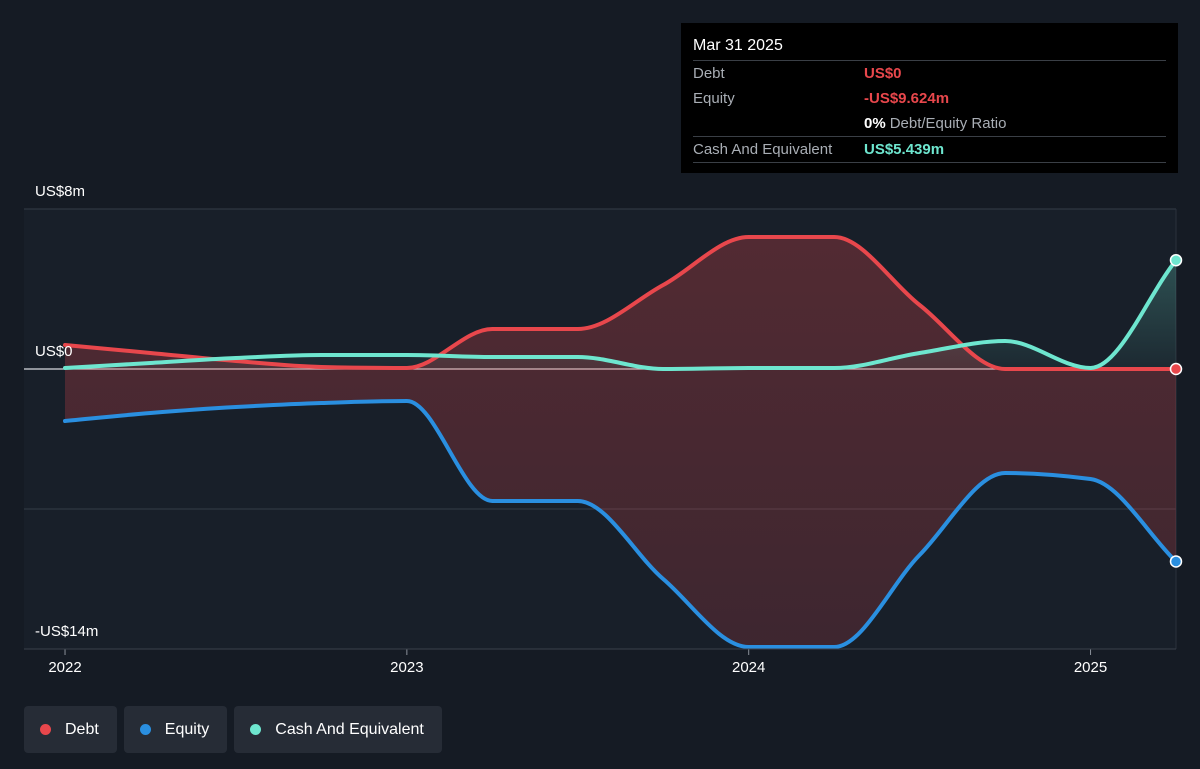 The image size is (1200, 769). Describe the element at coordinates (187, 729) in the screenshot. I see `legend-label-equity: Equity` at that location.